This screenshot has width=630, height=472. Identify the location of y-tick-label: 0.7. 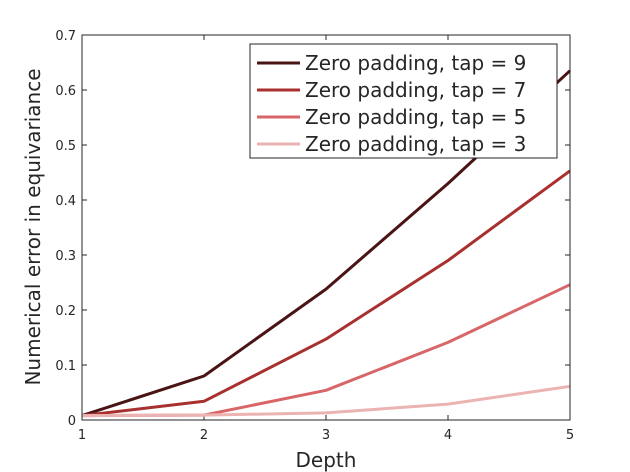
(65, 36).